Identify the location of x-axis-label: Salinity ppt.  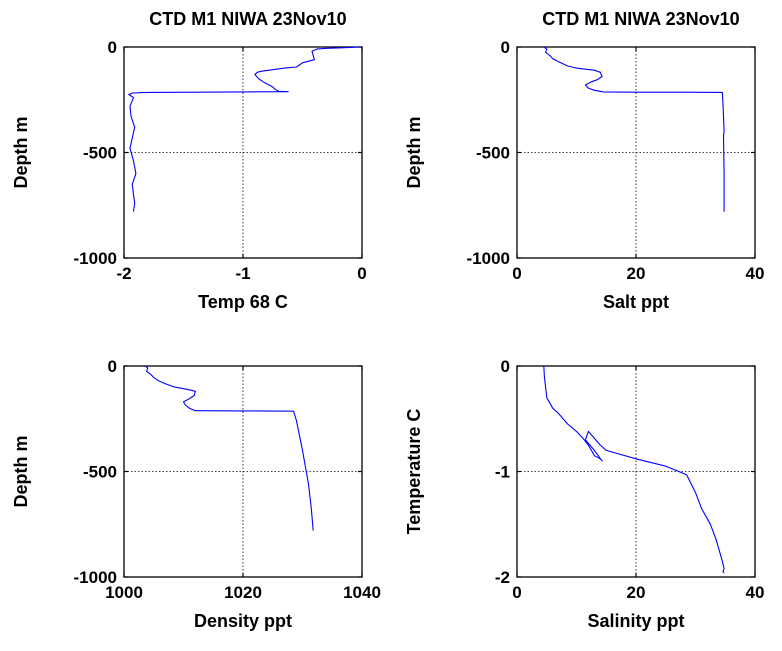
(635, 621).